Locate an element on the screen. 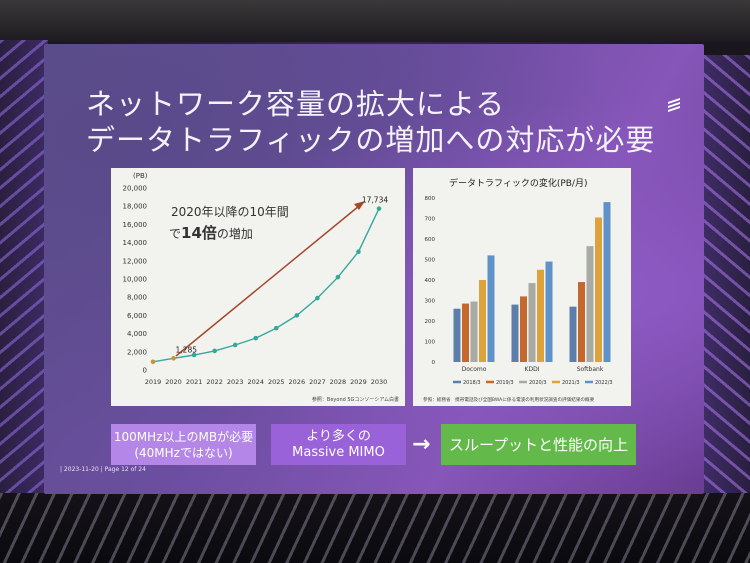  x-tick-label: 2020 is located at coordinates (173, 382).